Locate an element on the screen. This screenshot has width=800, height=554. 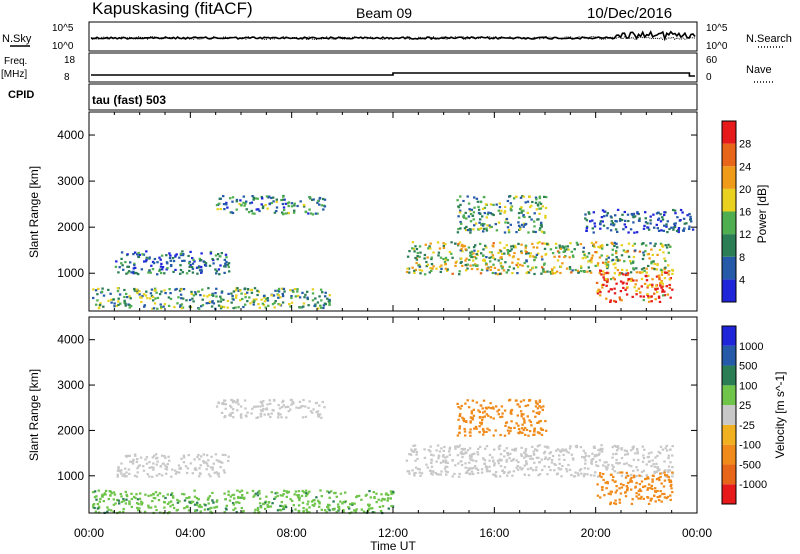
beam-label: Beam 09 is located at coordinates (384, 13).